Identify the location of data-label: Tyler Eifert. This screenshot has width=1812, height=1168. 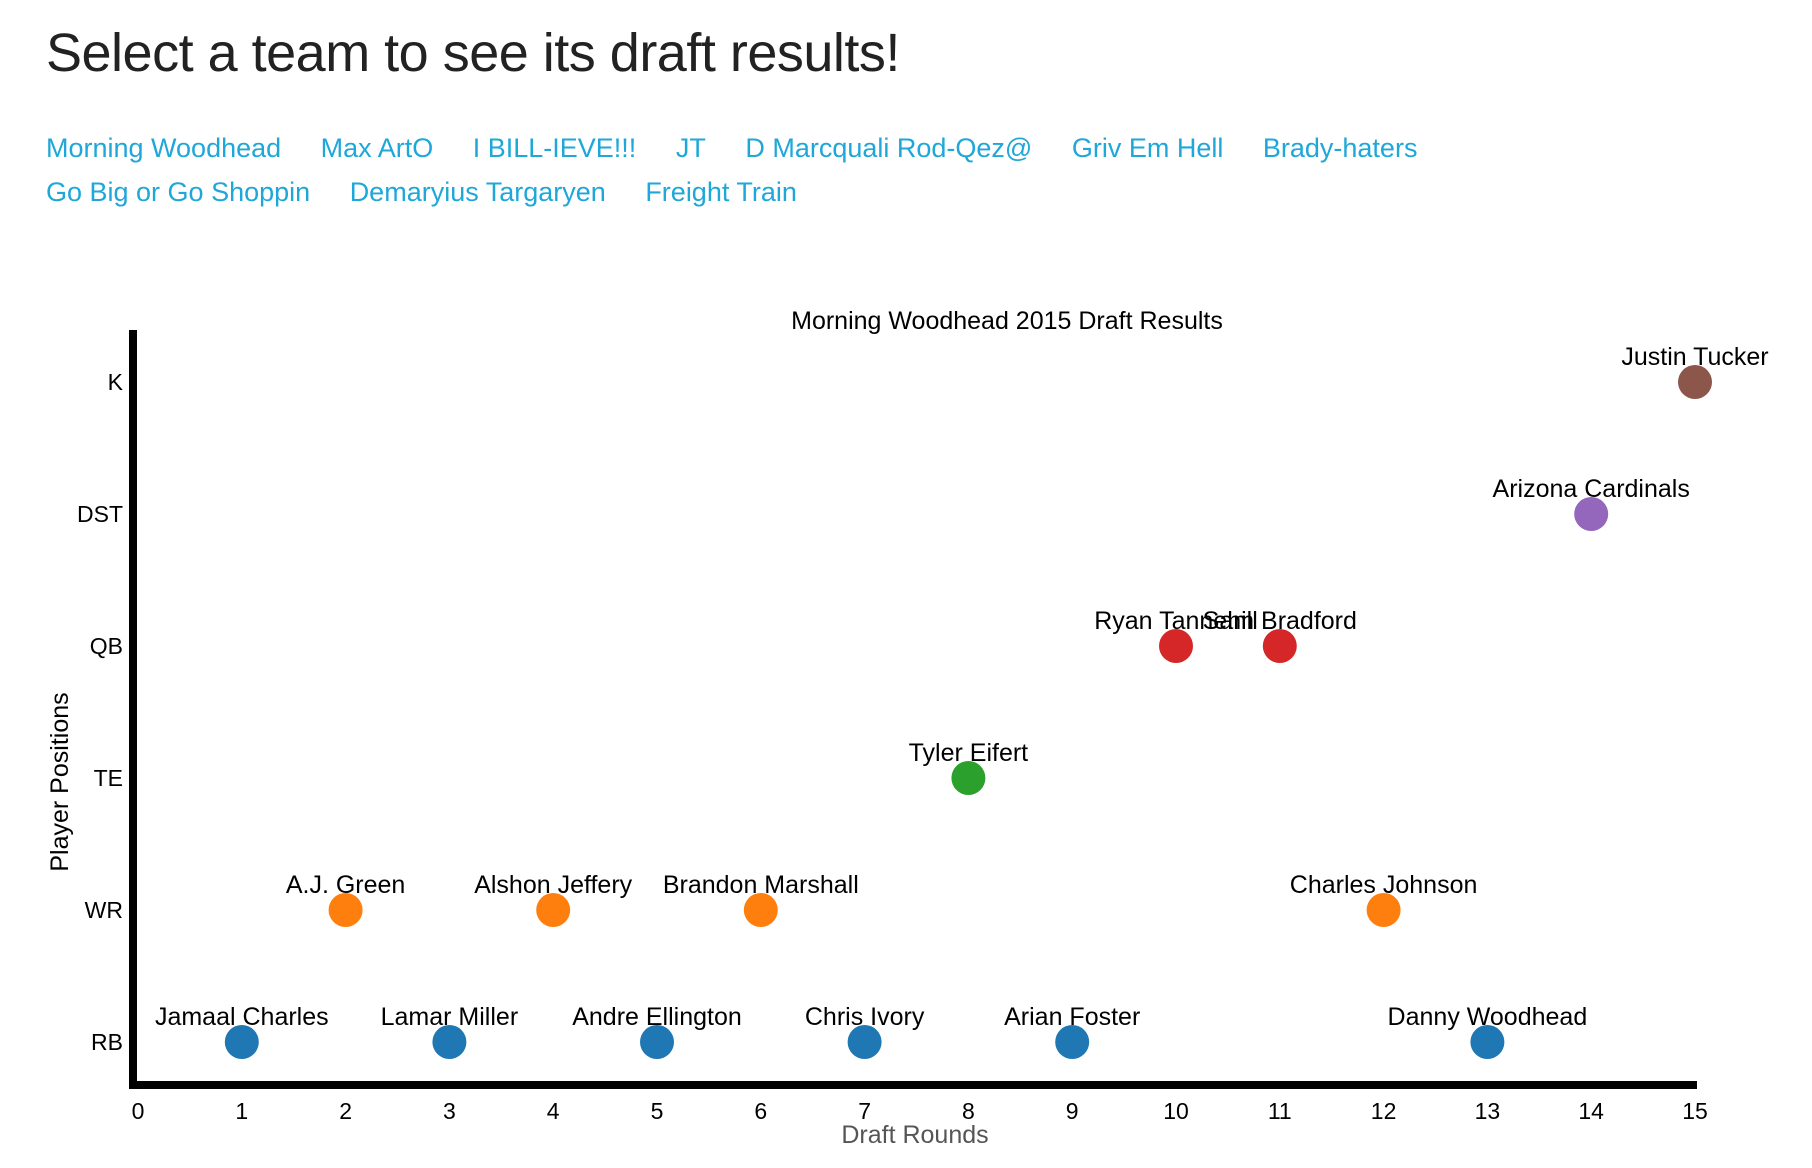
(969, 753).